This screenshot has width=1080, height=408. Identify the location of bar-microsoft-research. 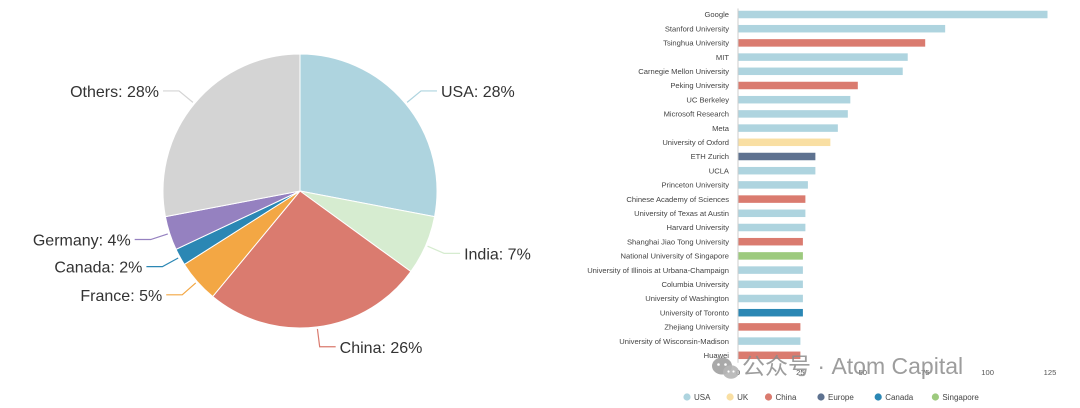
(793, 114).